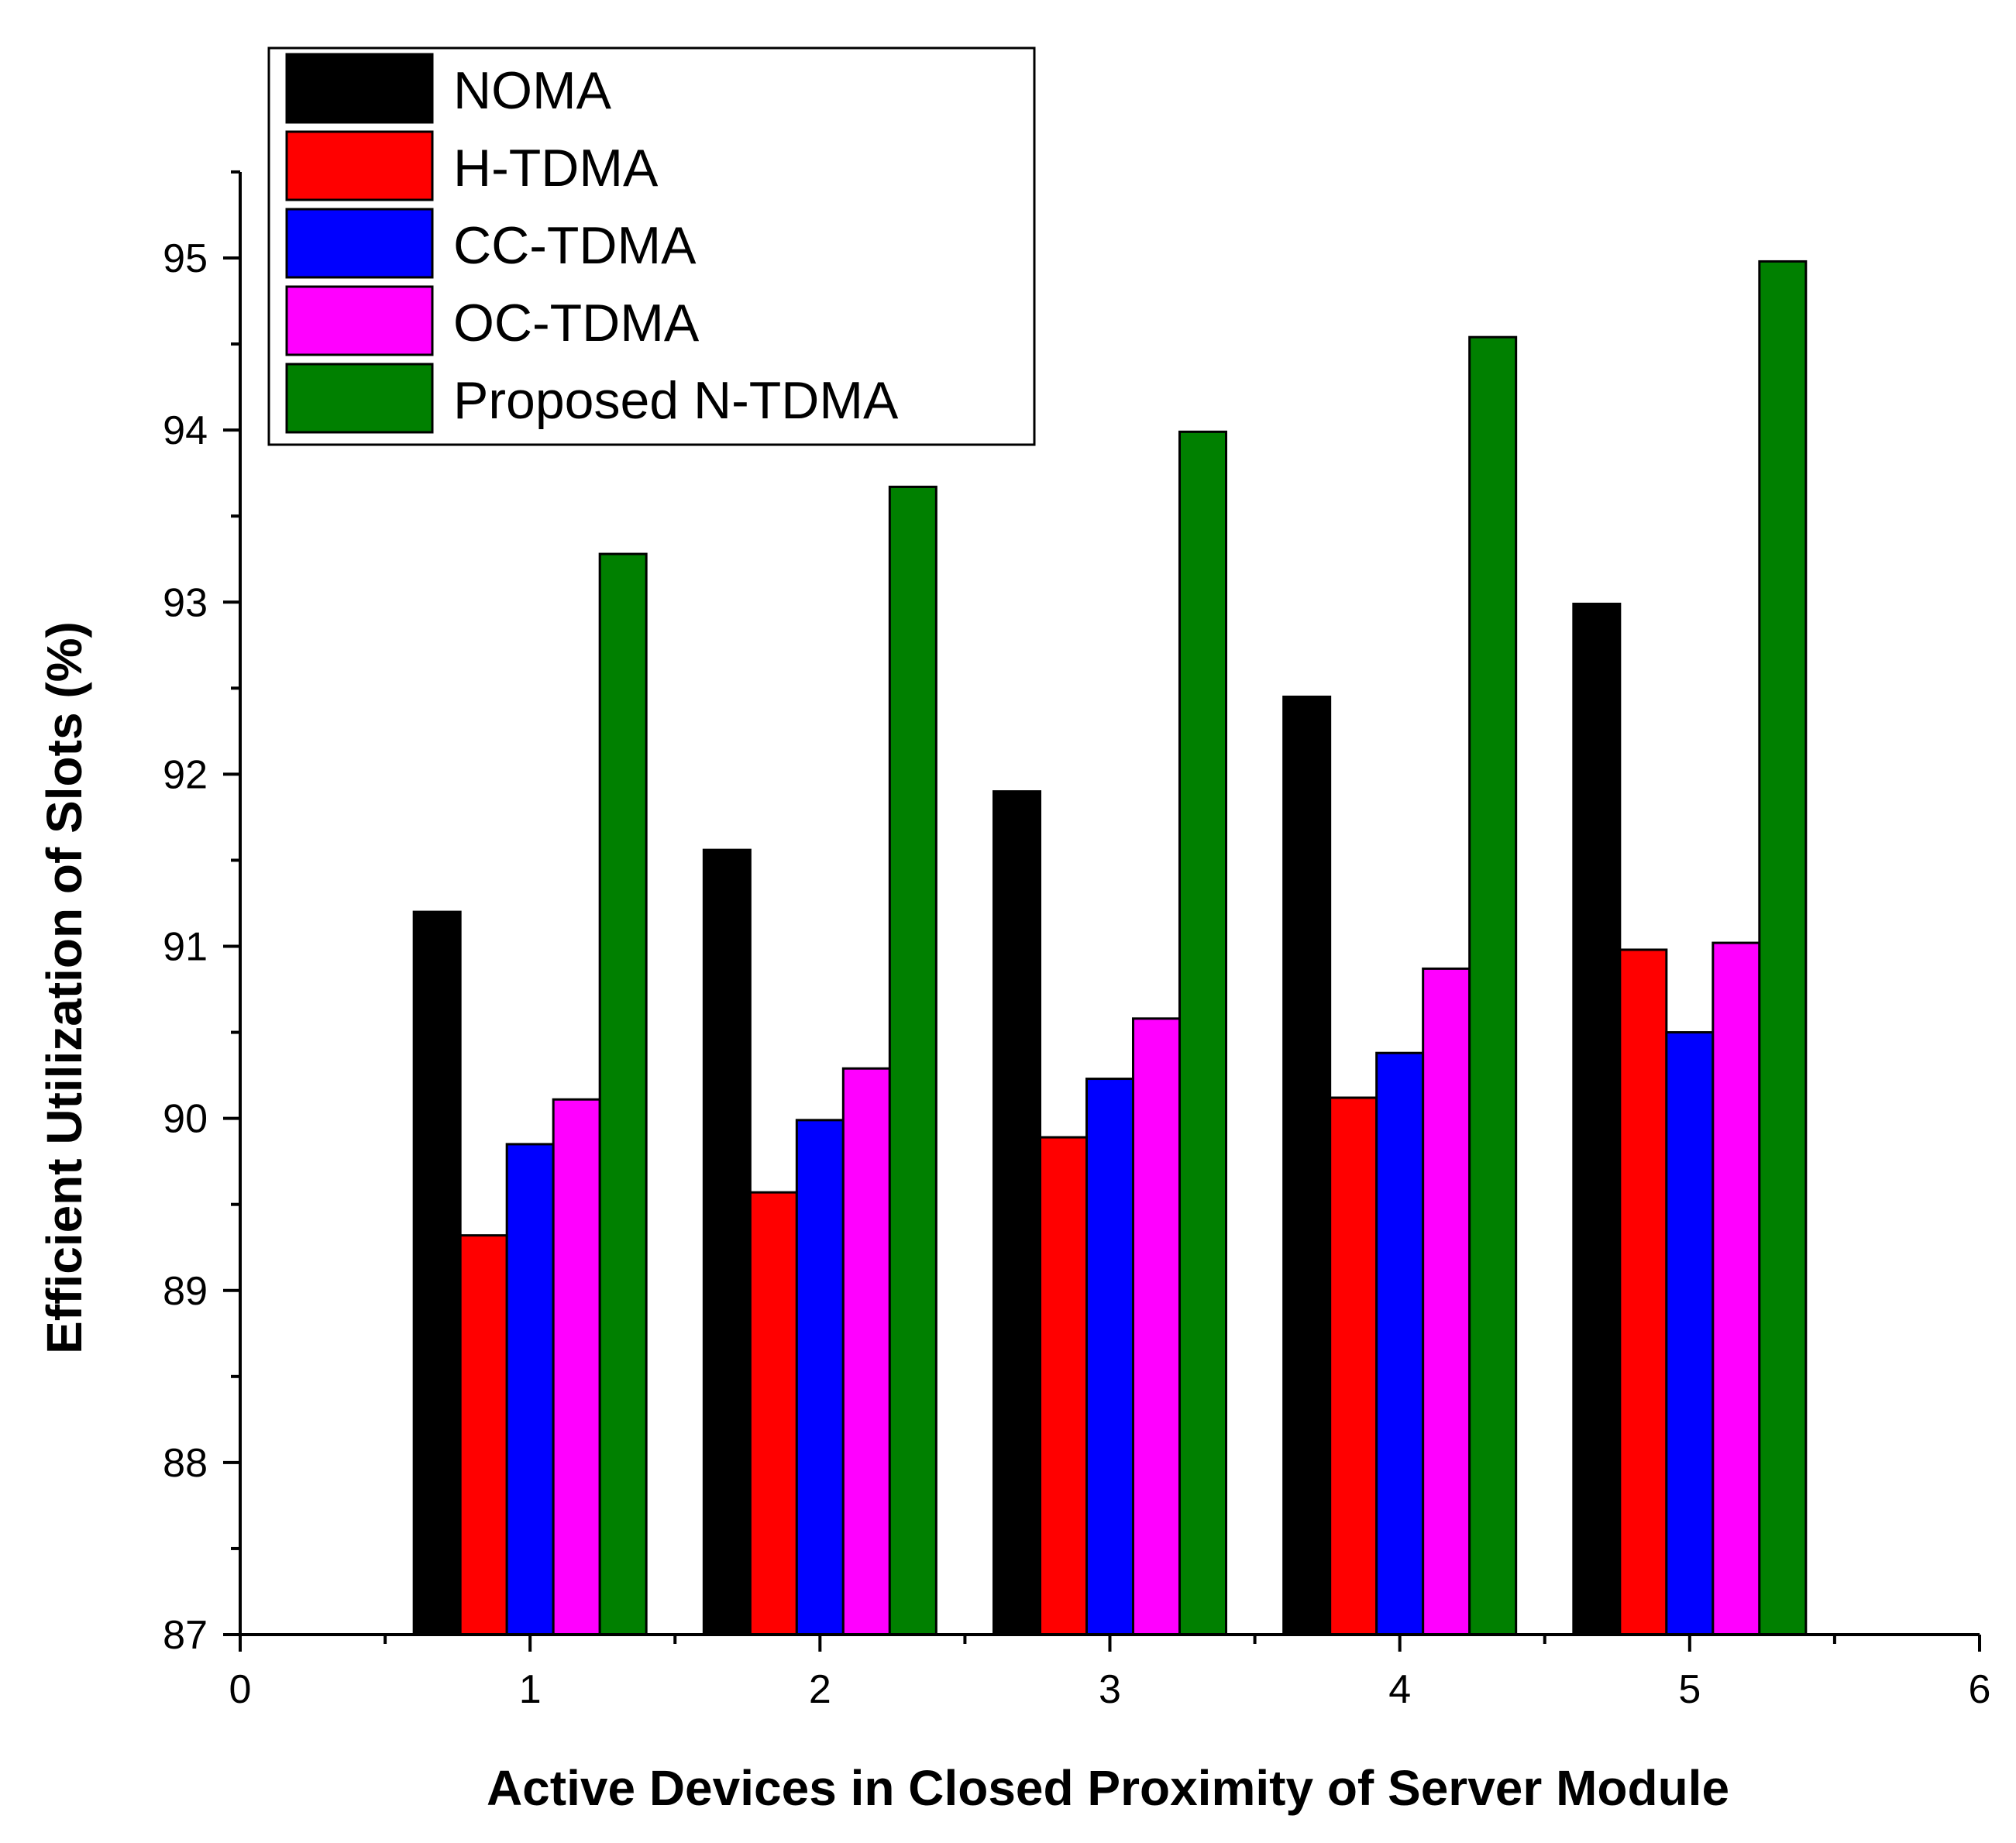 Image resolution: width=2016 pixels, height=1843 pixels. I want to click on bar-cc-tdma-x5, so click(1690, 1333).